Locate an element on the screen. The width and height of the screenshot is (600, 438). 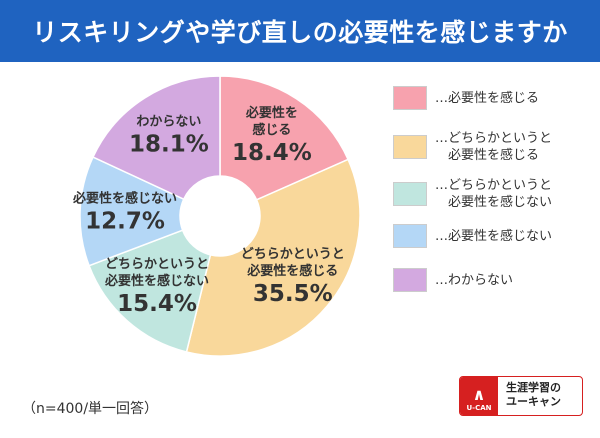
slice-category: 必要性を 感じる is located at coordinates (271, 122).